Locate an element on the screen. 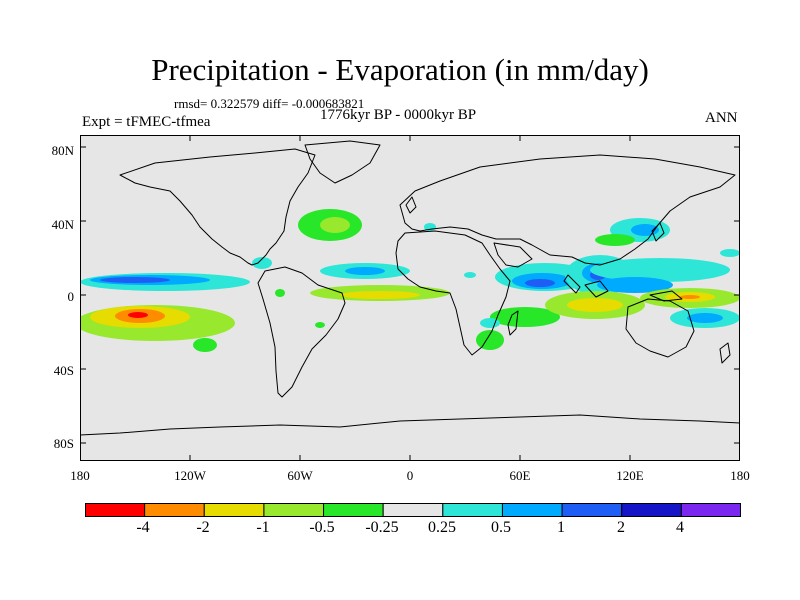 The height and width of the screenshot is (600, 800). lat-label-80n: 80N is located at coordinates (62, 150).